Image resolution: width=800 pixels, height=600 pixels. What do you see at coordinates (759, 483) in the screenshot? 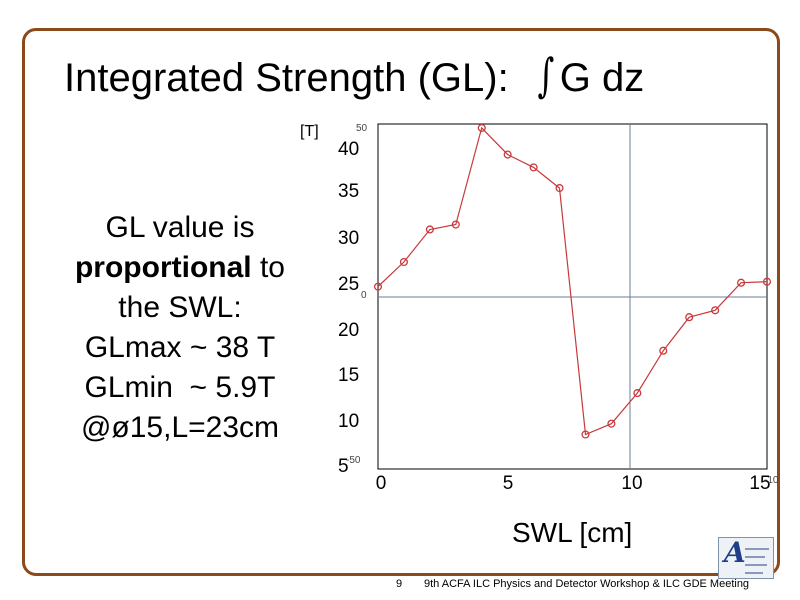
I see `x-tick-label: 15` at bounding box center [759, 483].